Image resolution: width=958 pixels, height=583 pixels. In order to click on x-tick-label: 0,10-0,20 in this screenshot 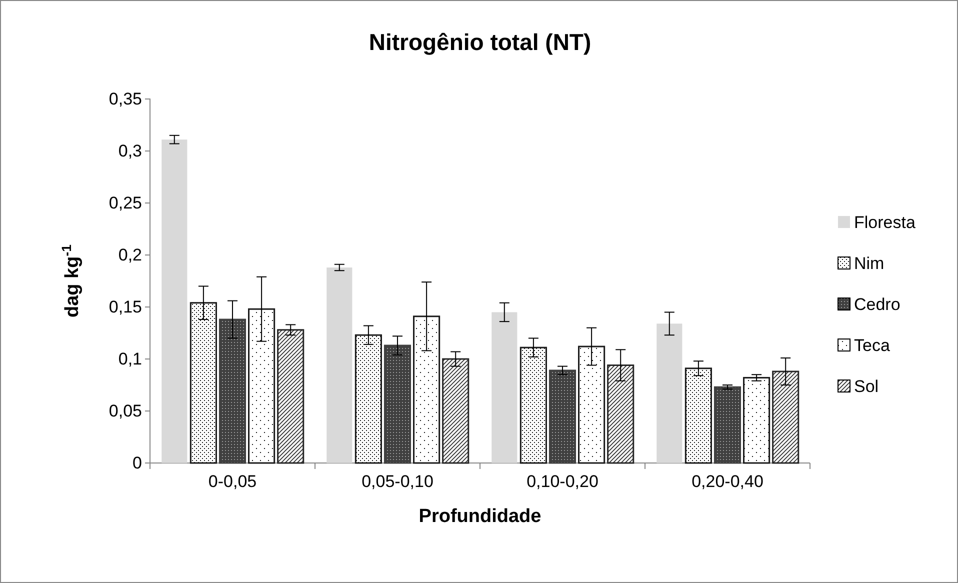, I will do `click(562, 482)`.